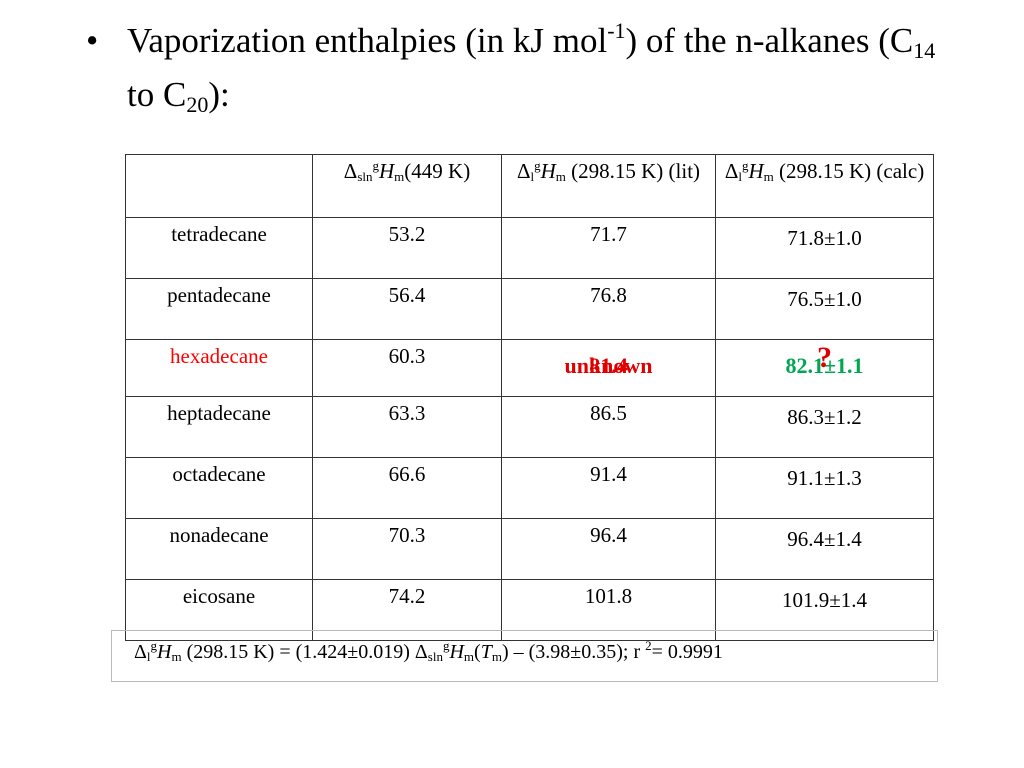 The width and height of the screenshot is (1024, 768). I want to click on table-row: tetradecane 53.2 71.7 71.8±1.0, so click(529, 248).